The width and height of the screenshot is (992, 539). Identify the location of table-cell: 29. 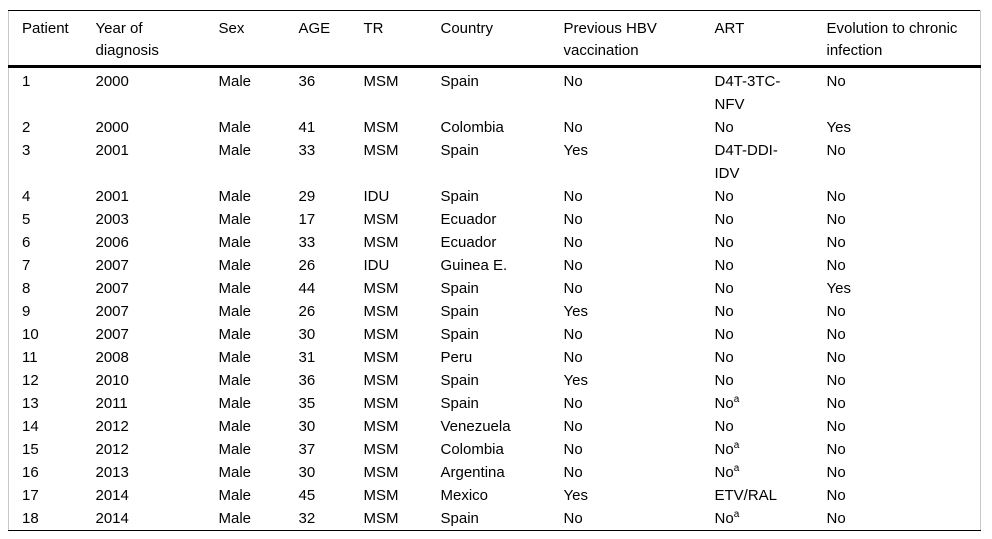
(307, 196).